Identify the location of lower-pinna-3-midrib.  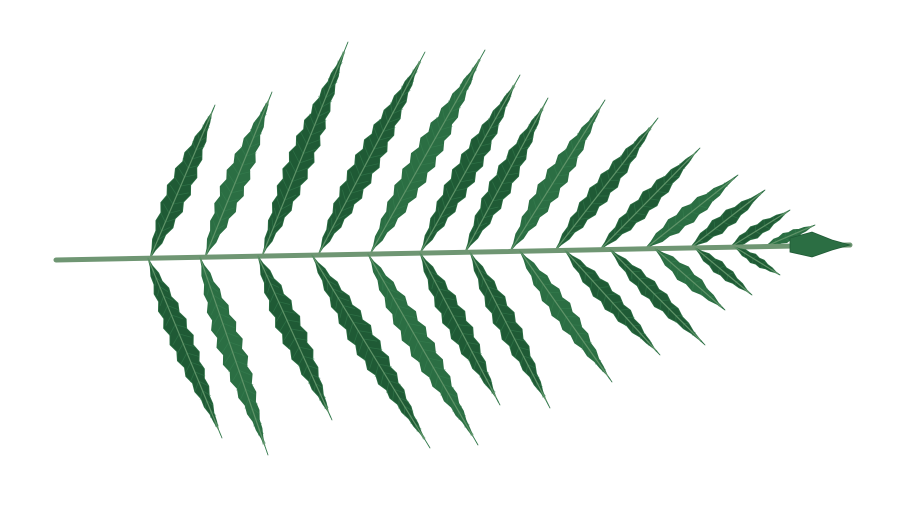
(293, 334).